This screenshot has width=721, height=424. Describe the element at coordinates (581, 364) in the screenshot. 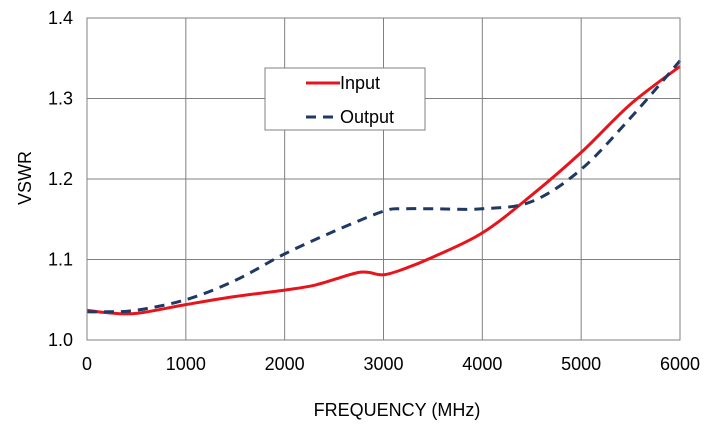

I see `x-tick-label: 5000` at that location.